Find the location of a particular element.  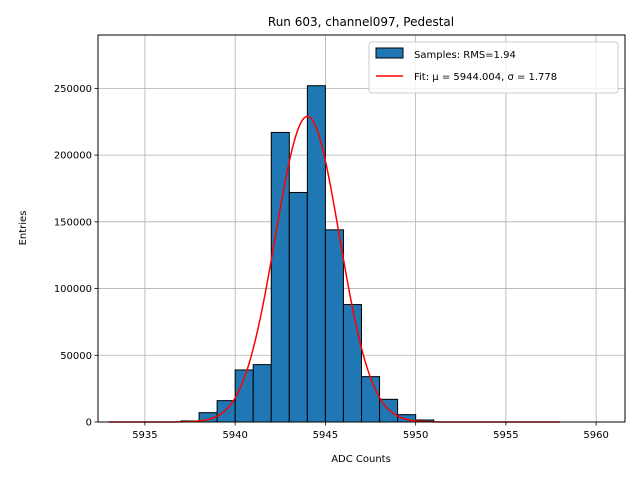

chart-title: Run 603, channel097, Pedestal is located at coordinates (361, 22).